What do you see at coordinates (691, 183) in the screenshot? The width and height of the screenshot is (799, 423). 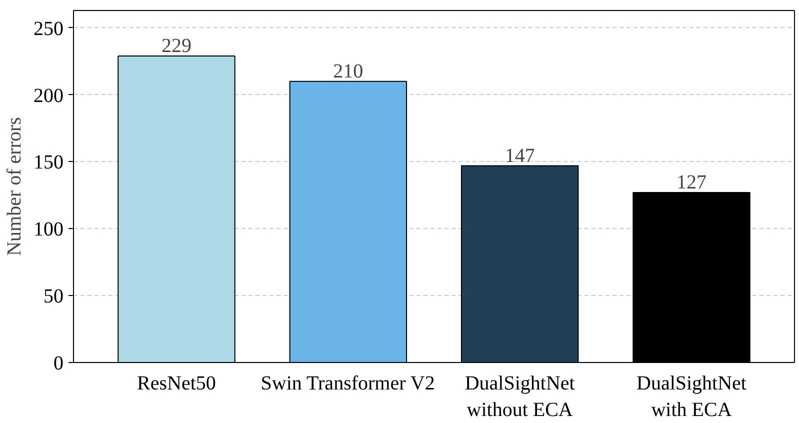 I see `data-label: 127` at bounding box center [691, 183].